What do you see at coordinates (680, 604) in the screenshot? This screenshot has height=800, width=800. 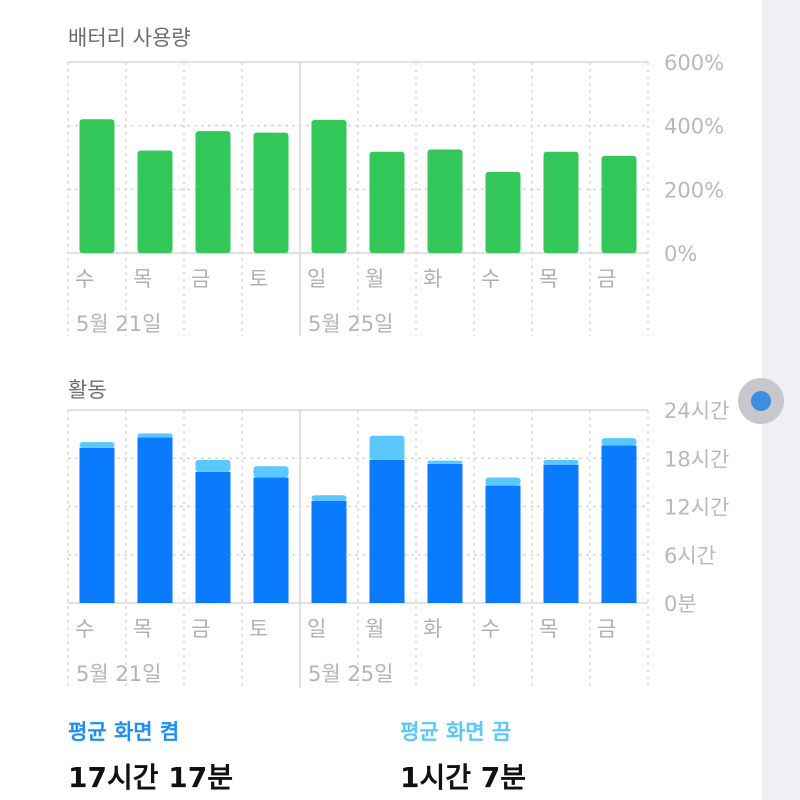 I see `y-tick-label: 0분` at bounding box center [680, 604].